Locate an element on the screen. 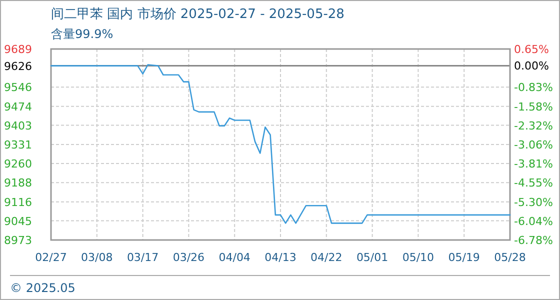  y2-tick-label: -3.81% is located at coordinates (533, 164).